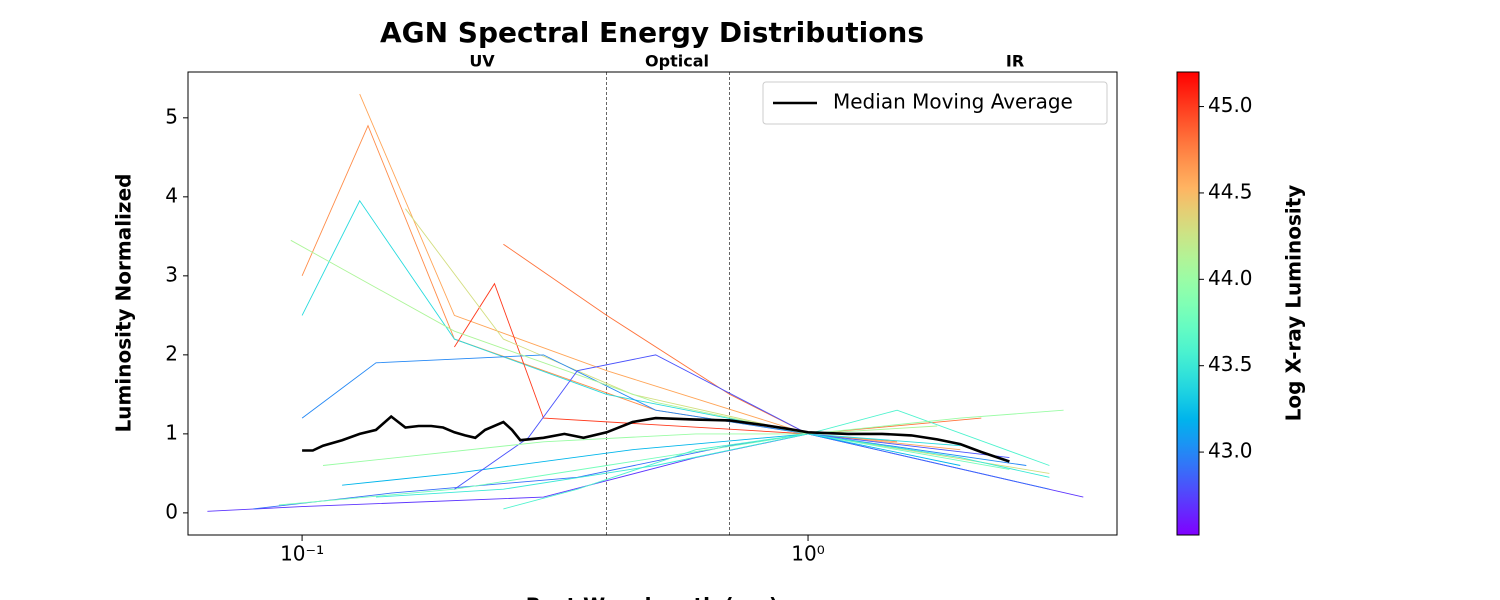  I want to click on y-tick-label: 2, so click(171, 353).